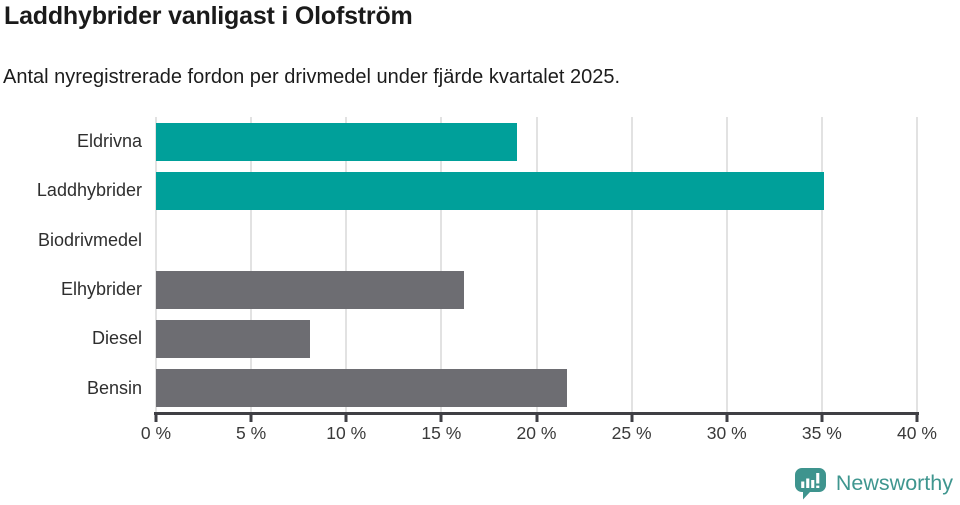 The width and height of the screenshot is (960, 505). Describe the element at coordinates (89, 190) in the screenshot. I see `y-axis-label-laddhybrider: Laddhybrider` at that location.